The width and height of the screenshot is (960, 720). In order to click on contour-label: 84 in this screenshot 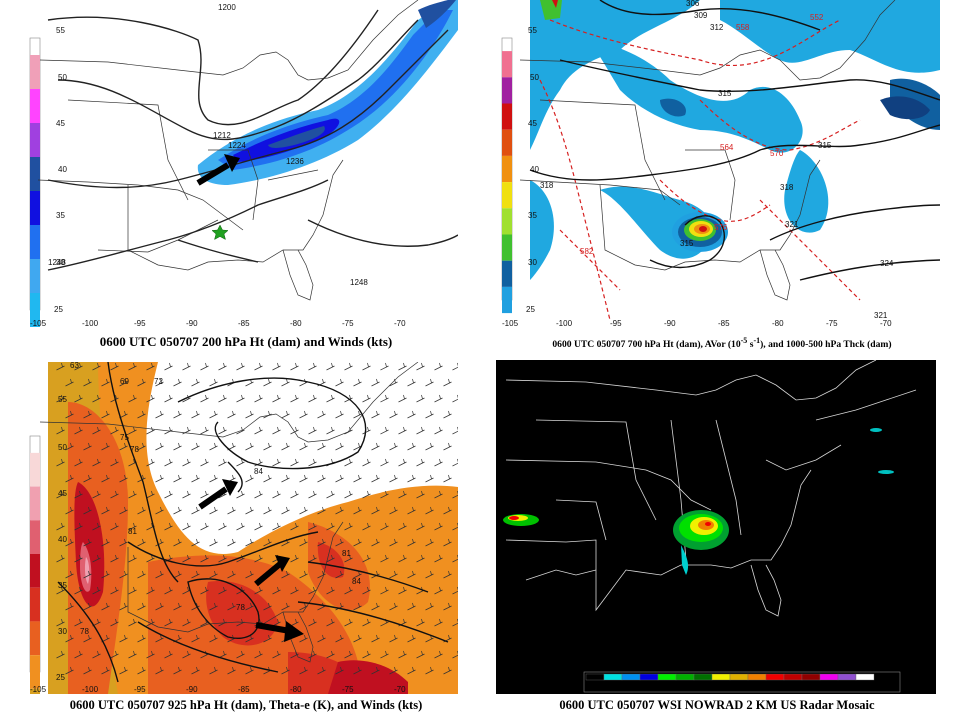, I will do `click(258, 471)`.